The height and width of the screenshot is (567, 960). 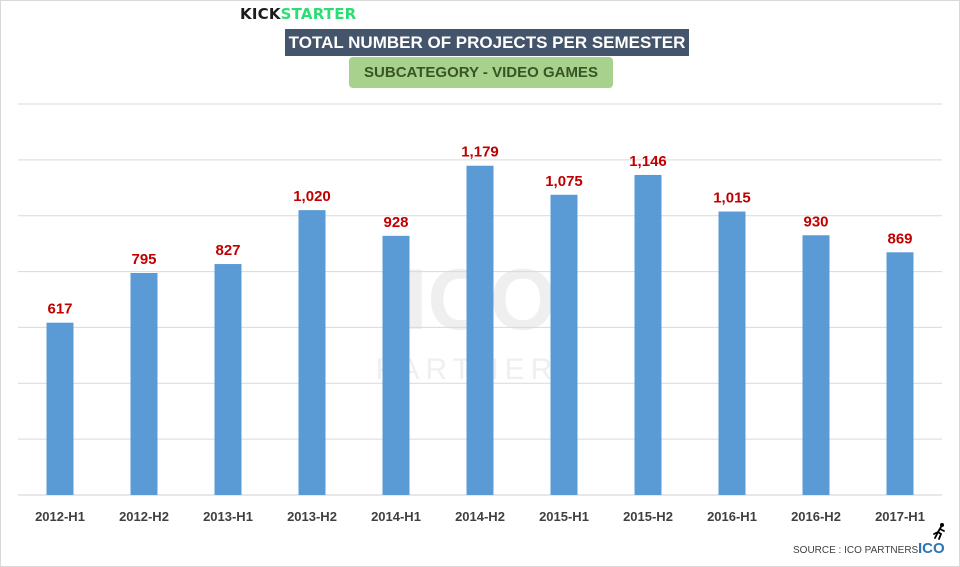 What do you see at coordinates (481, 72) in the screenshot?
I see `chart-subtitle: SUBCATEGORY - VIDEO GAMES` at bounding box center [481, 72].